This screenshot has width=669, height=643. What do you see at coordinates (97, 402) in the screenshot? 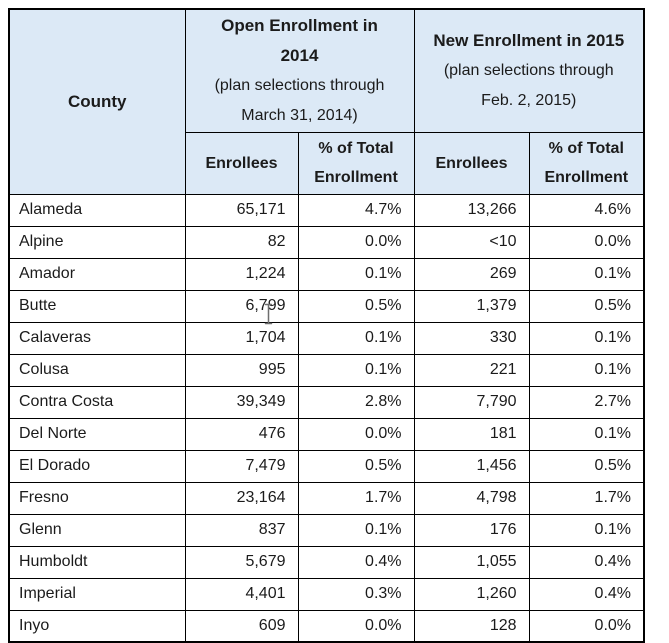
I see `county-cell: Contra Costa` at bounding box center [97, 402].